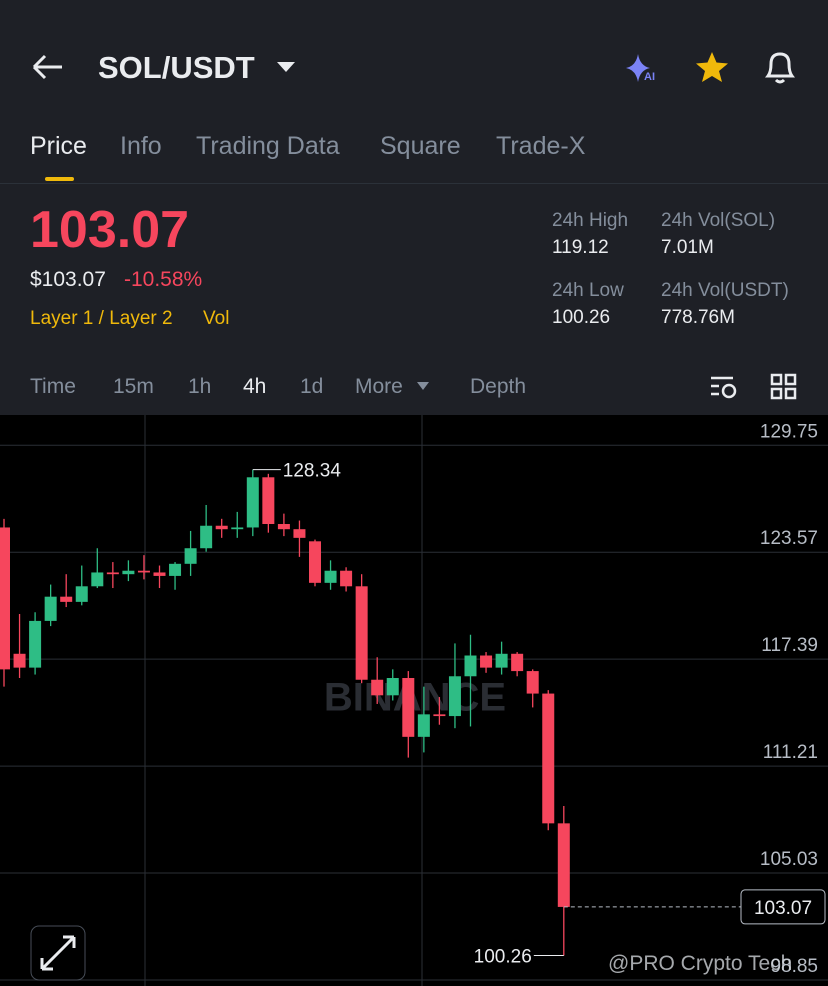 This screenshot has width=828, height=986. I want to click on tag-vol: Vol, so click(216, 318).